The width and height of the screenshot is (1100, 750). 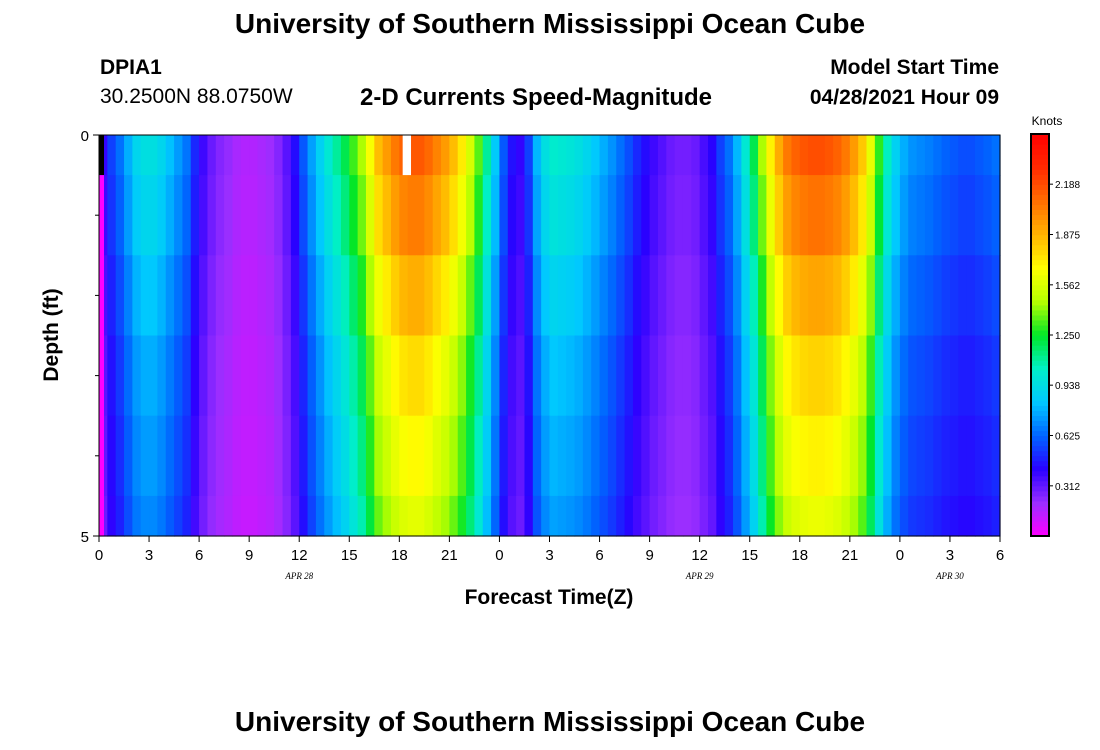 I want to click on x-tick-label: 15, so click(x=349, y=555).